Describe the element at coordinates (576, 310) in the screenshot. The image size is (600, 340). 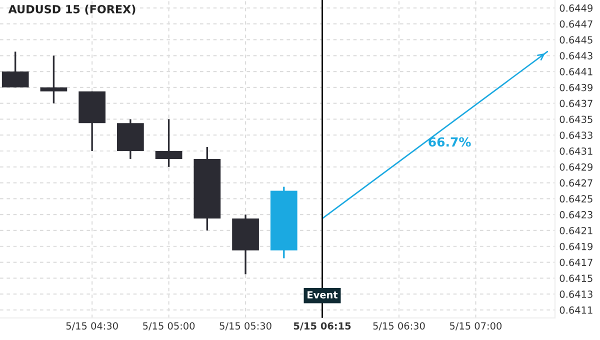
I see `y-tick-label: 0.6411` at that location.